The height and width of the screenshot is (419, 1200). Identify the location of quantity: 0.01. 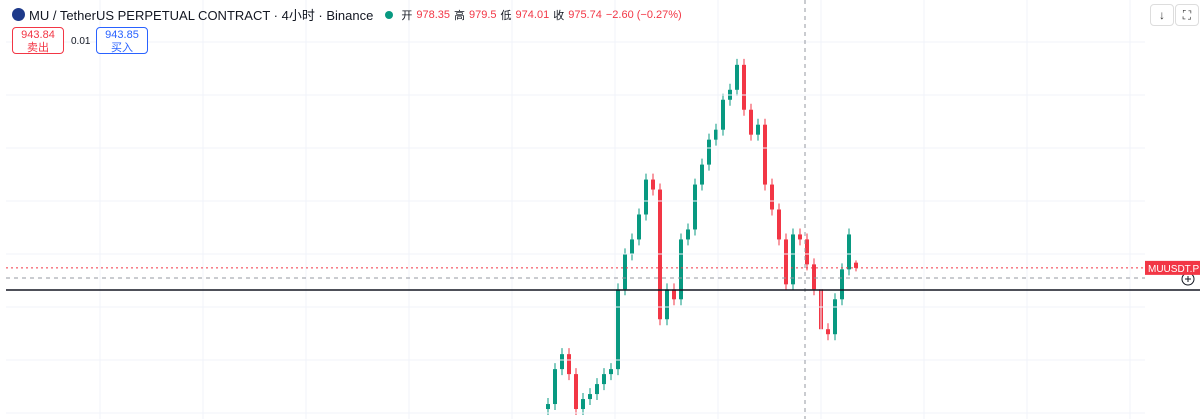
(81, 41).